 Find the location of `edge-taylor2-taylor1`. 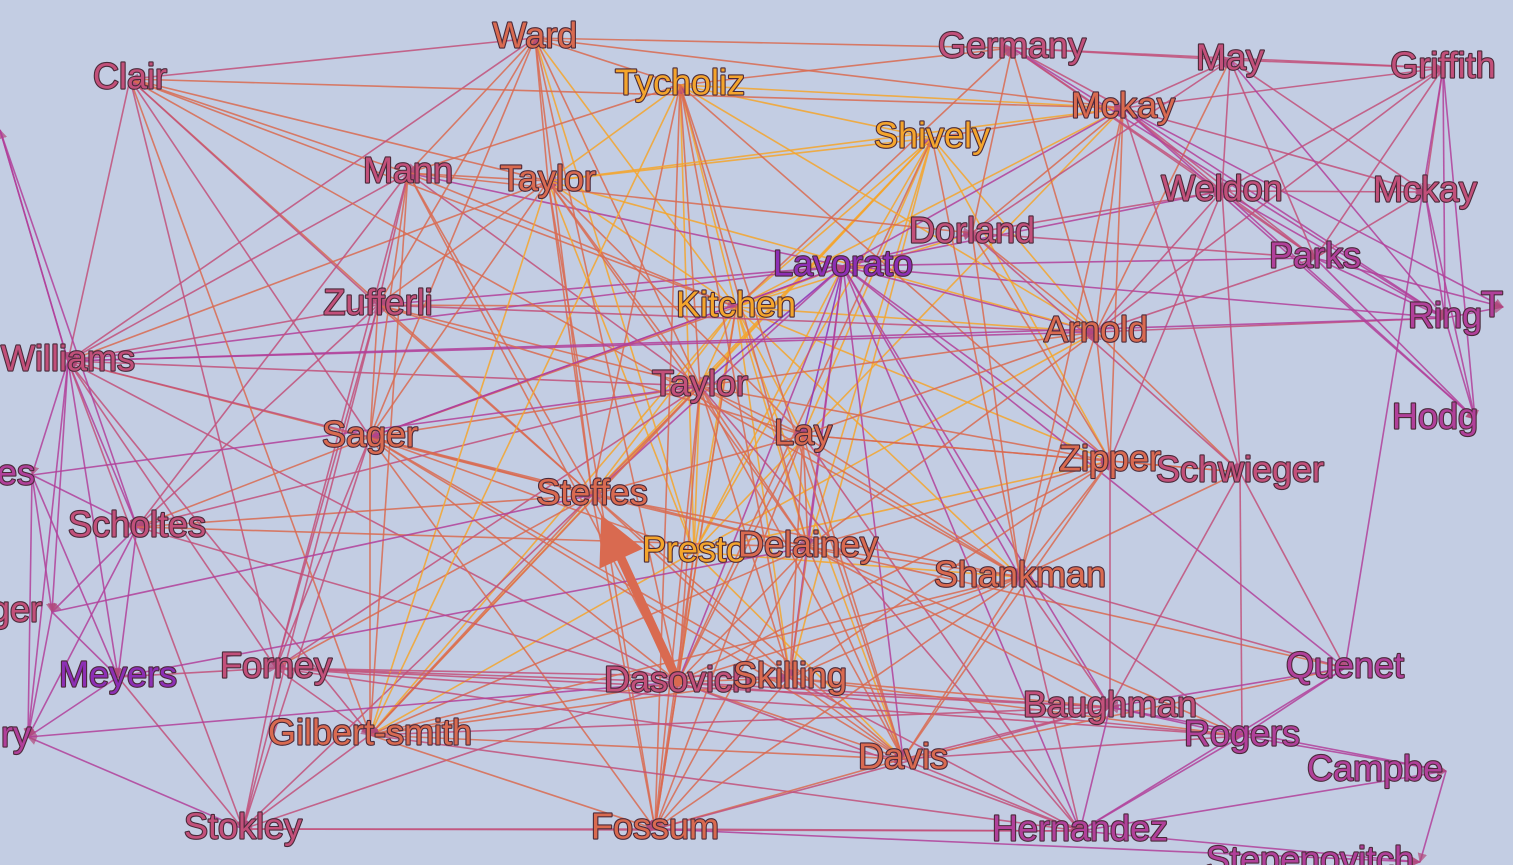

edge-taylor2-taylor1 is located at coordinates (624, 283).